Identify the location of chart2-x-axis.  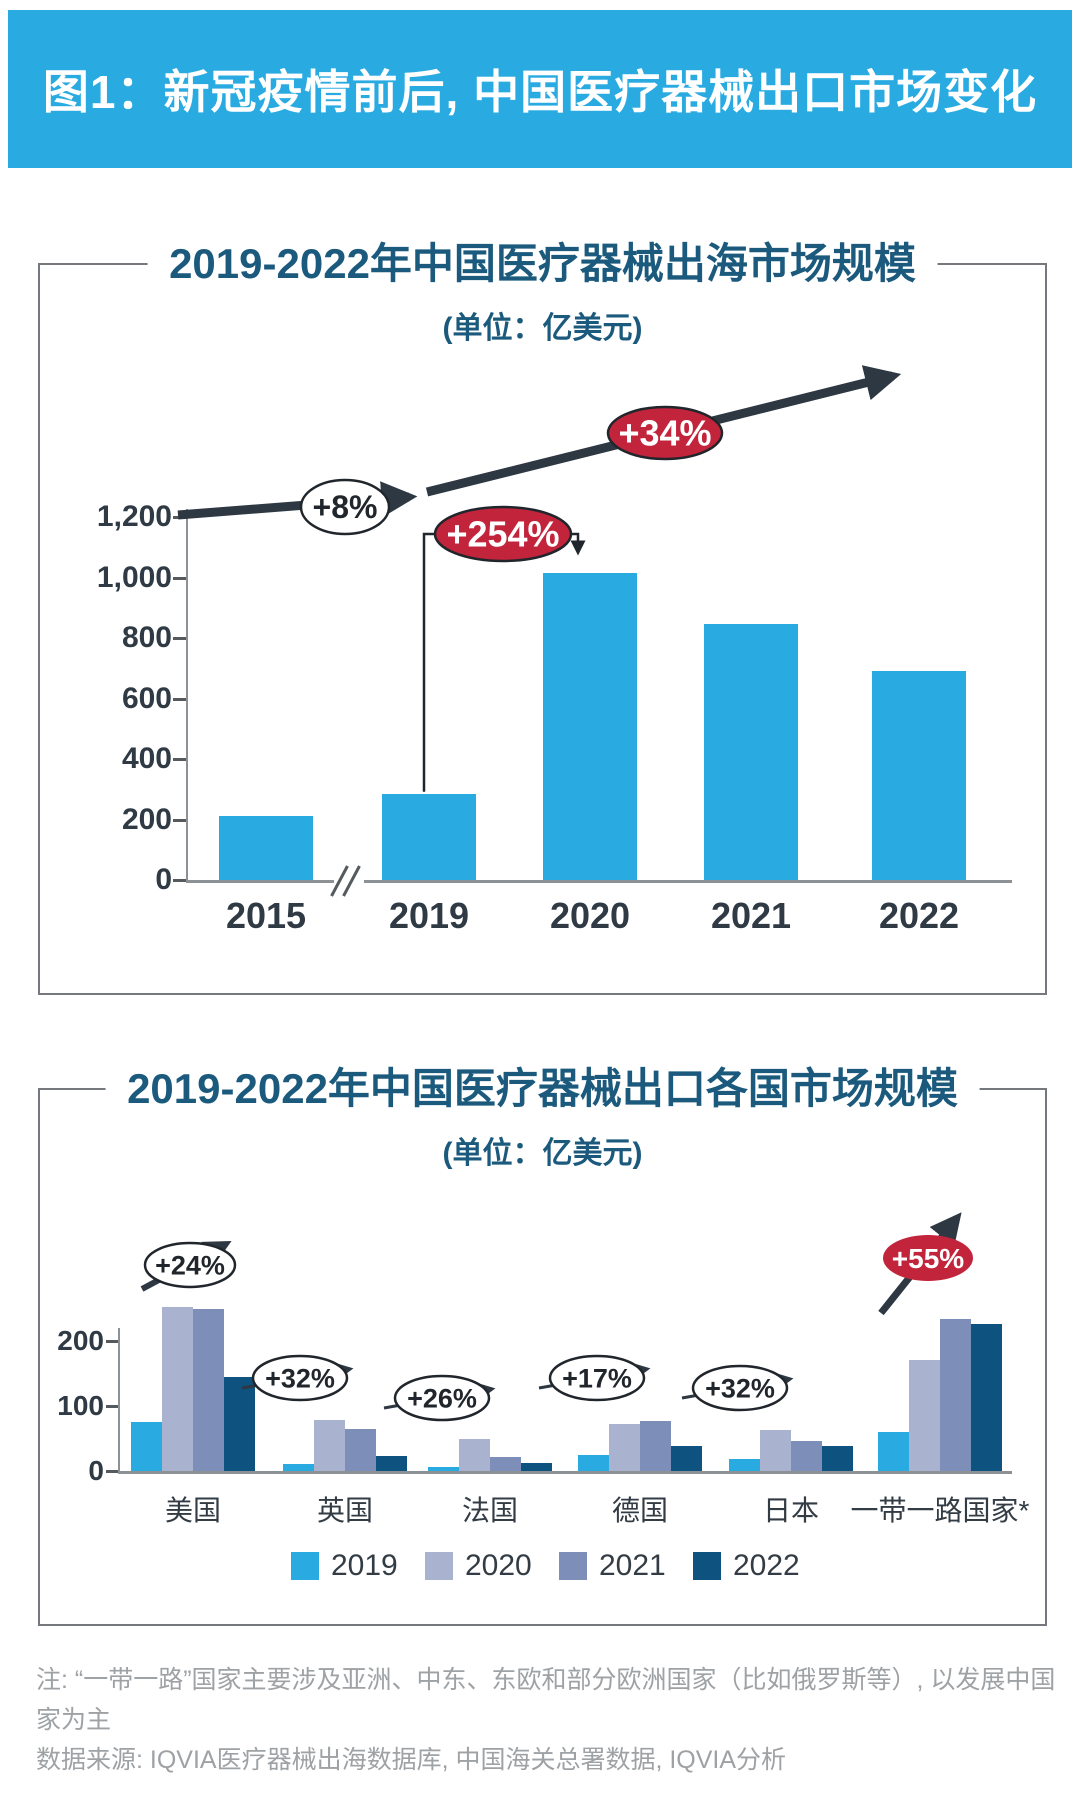
(565, 1472).